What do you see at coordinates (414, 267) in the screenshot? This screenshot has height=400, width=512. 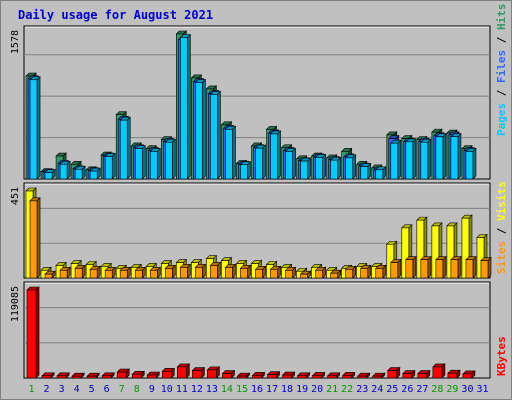 I see `bar-sites-day-26-side` at bounding box center [414, 267].